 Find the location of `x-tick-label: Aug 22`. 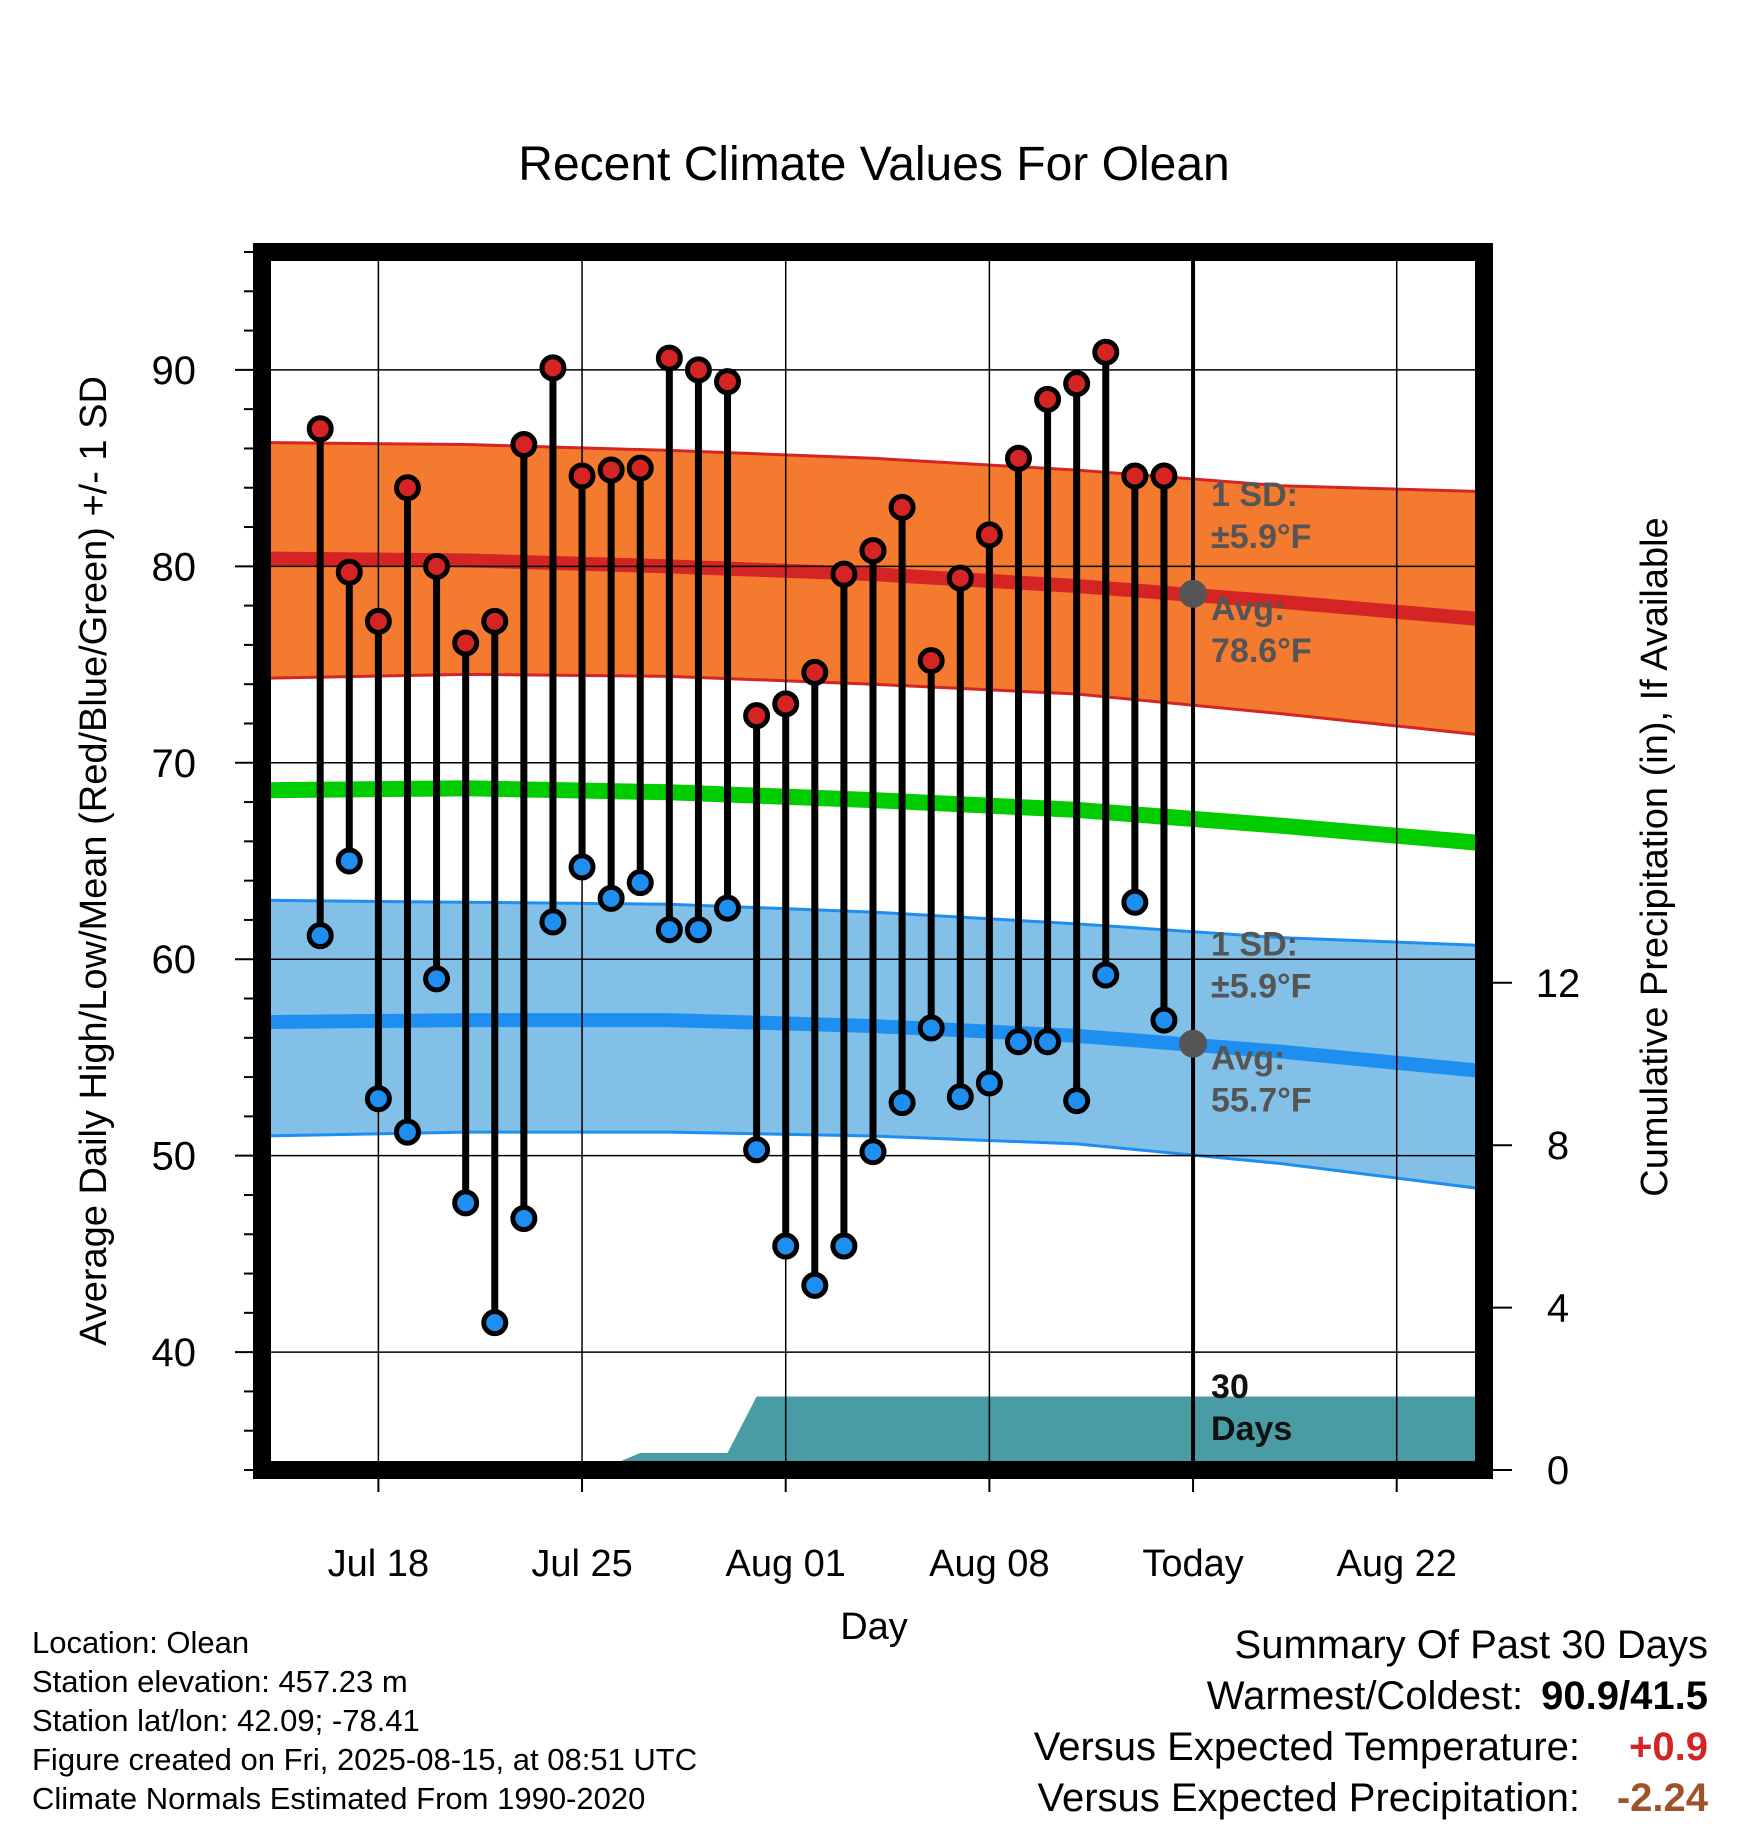

x-tick-label: Aug 22 is located at coordinates (1396, 1564).